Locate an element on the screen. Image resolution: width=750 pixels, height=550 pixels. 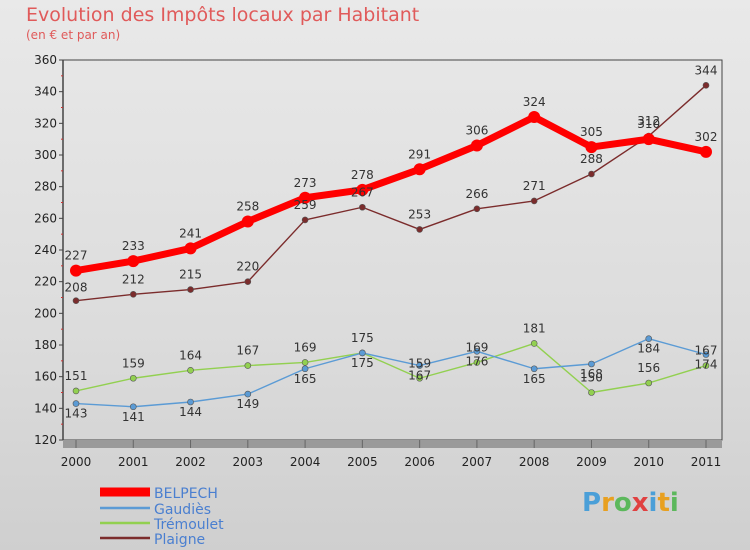
data-label: 305 is located at coordinates (591, 132).